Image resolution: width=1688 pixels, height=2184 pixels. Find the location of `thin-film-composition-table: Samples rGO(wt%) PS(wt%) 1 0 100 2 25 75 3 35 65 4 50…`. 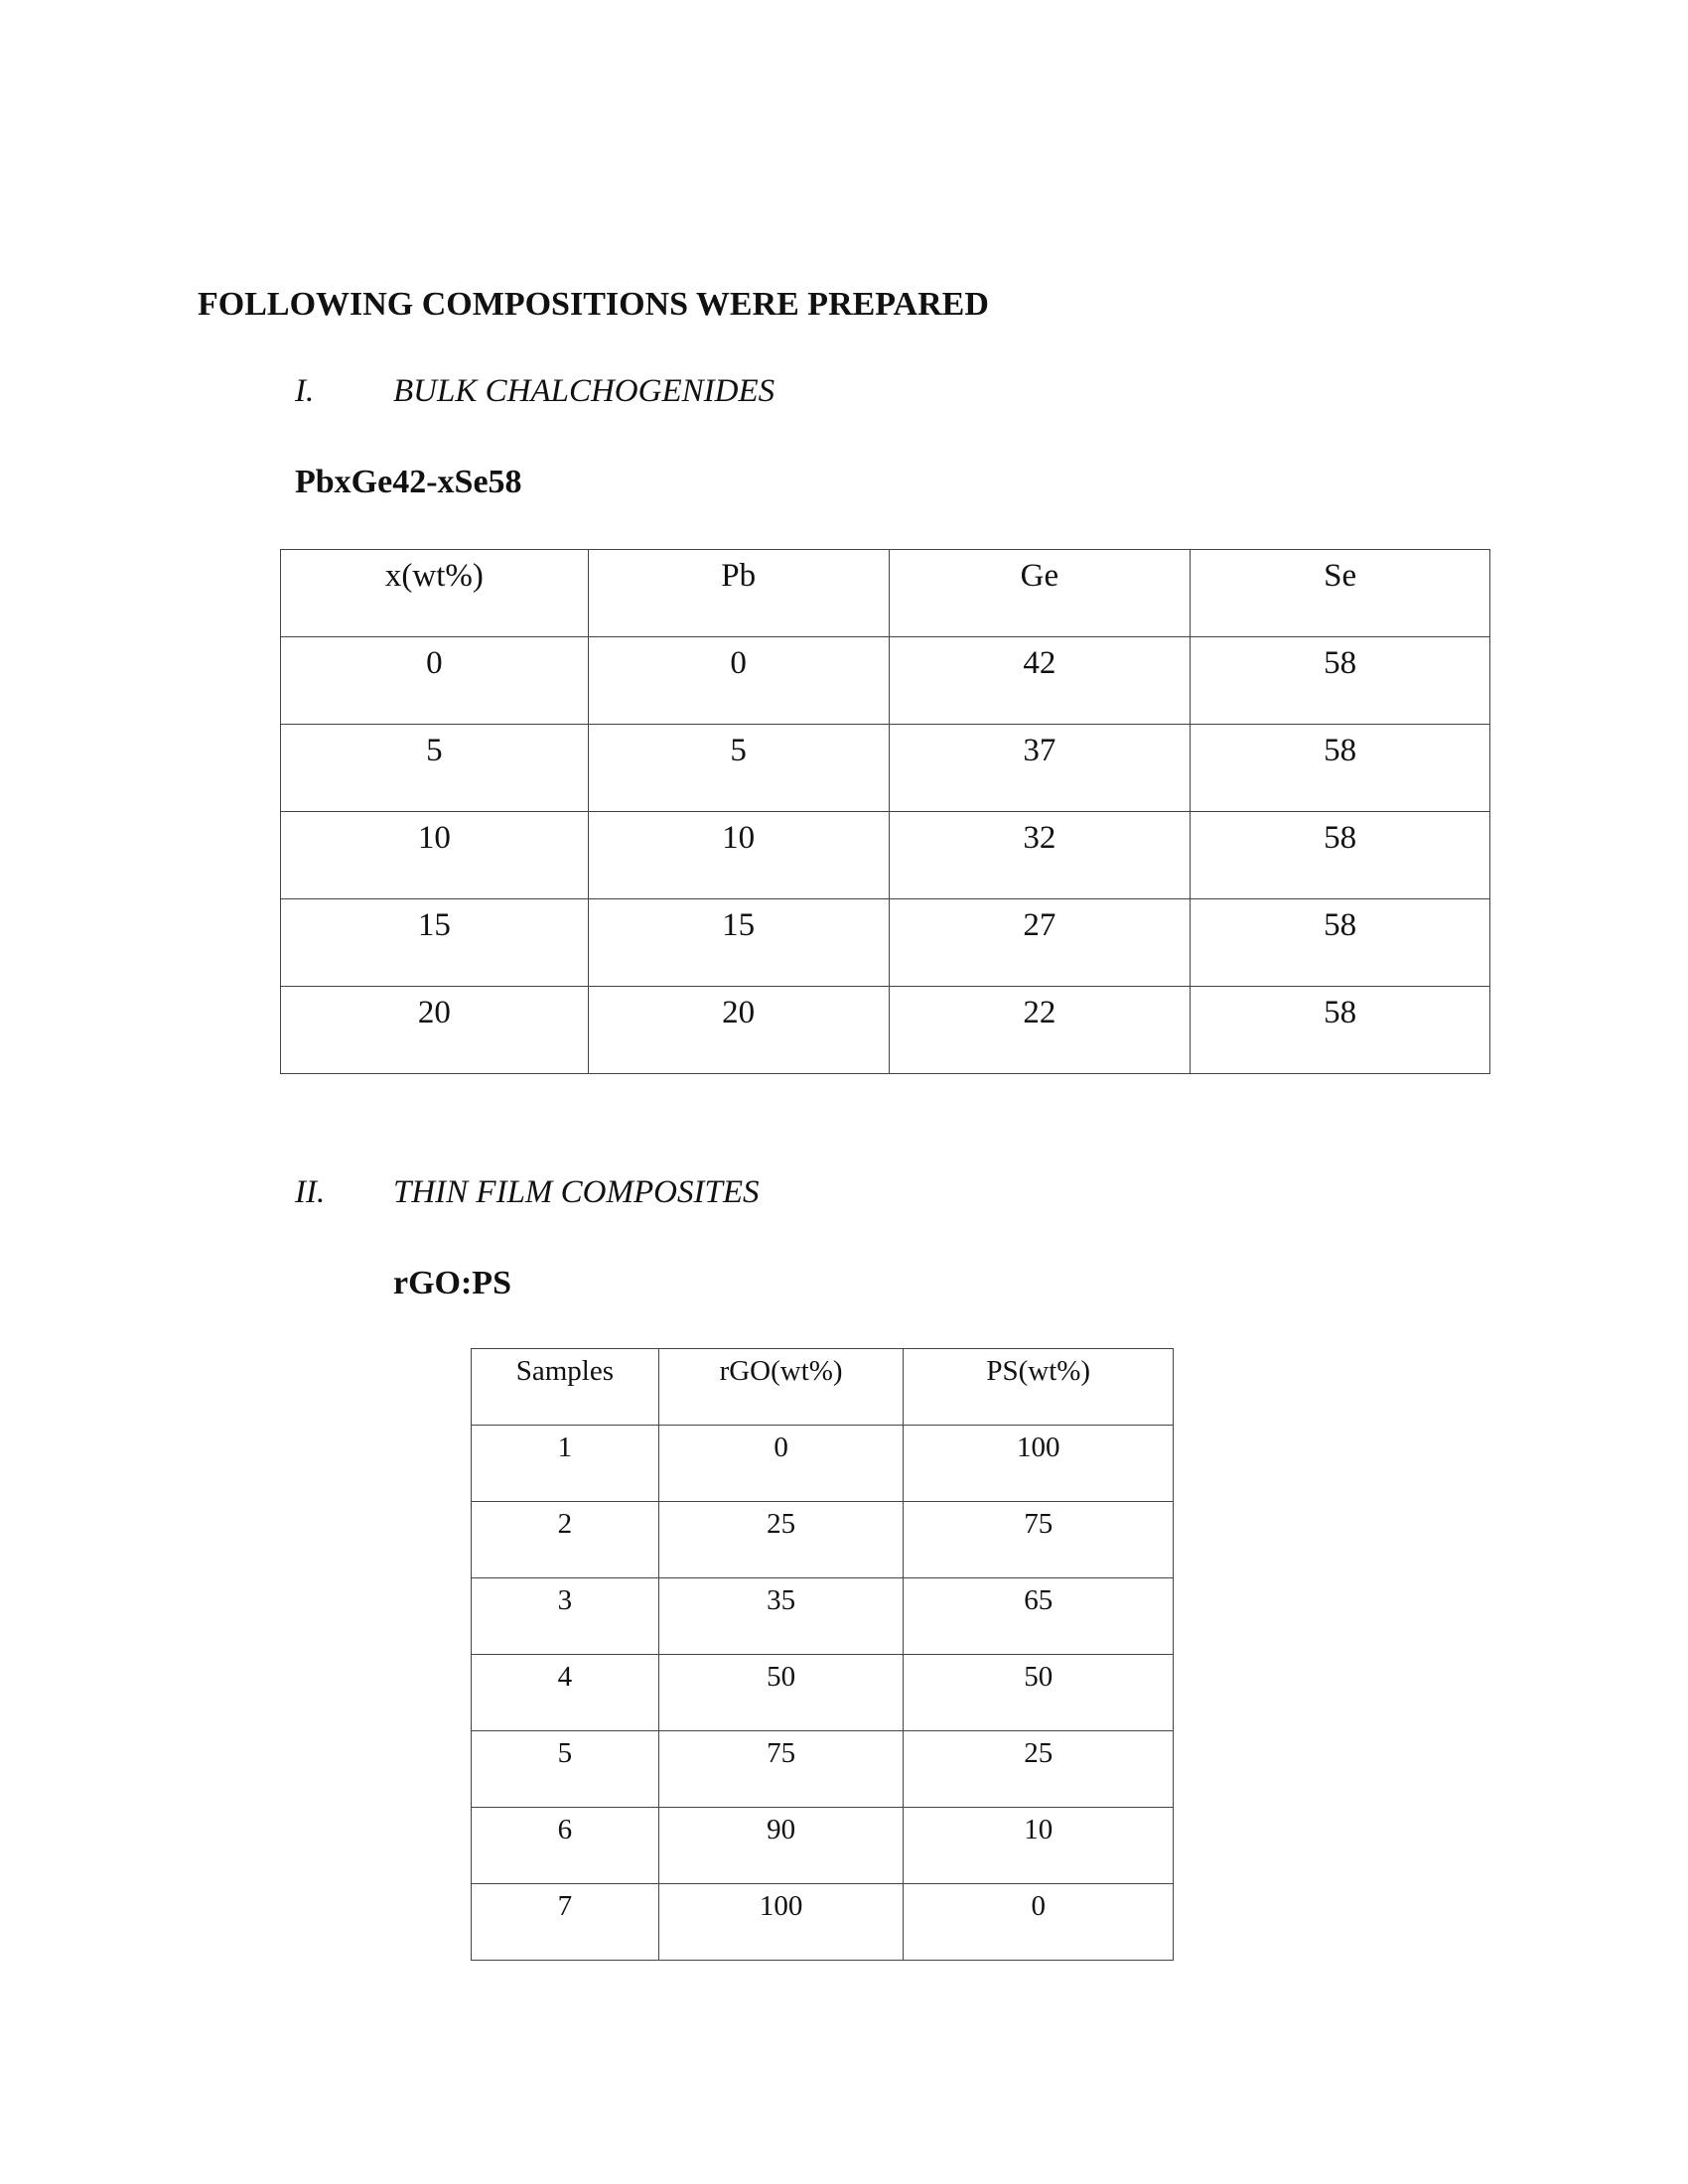

thin-film-composition-table: Samples rGO(wt%) PS(wt%) 1 0 100 2 25 75 3 35 65 4 50… is located at coordinates (822, 1654).